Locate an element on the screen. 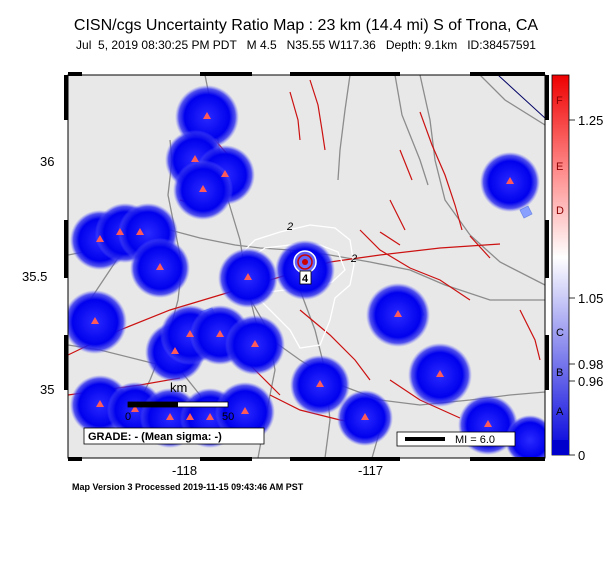 The height and width of the screenshot is (580, 612). mi-legend-box is located at coordinates (456, 439).